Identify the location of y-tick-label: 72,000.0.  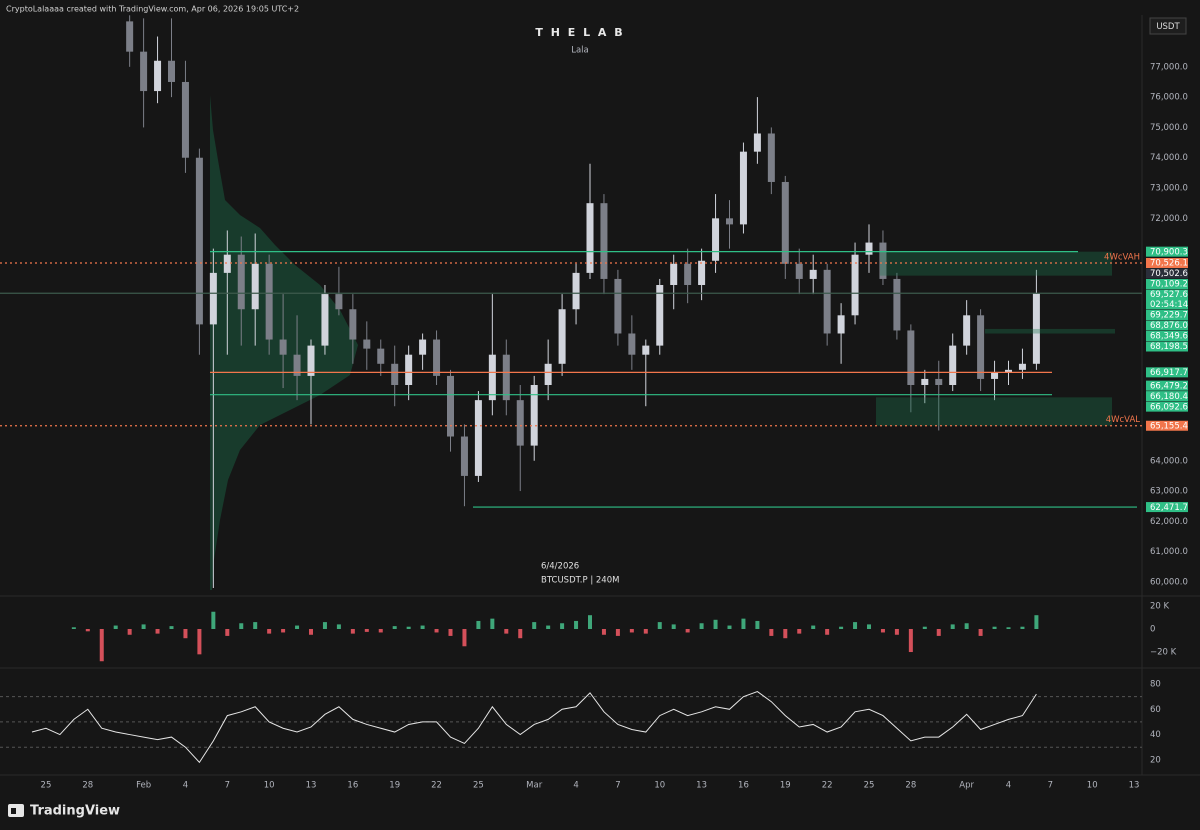
(1169, 219).